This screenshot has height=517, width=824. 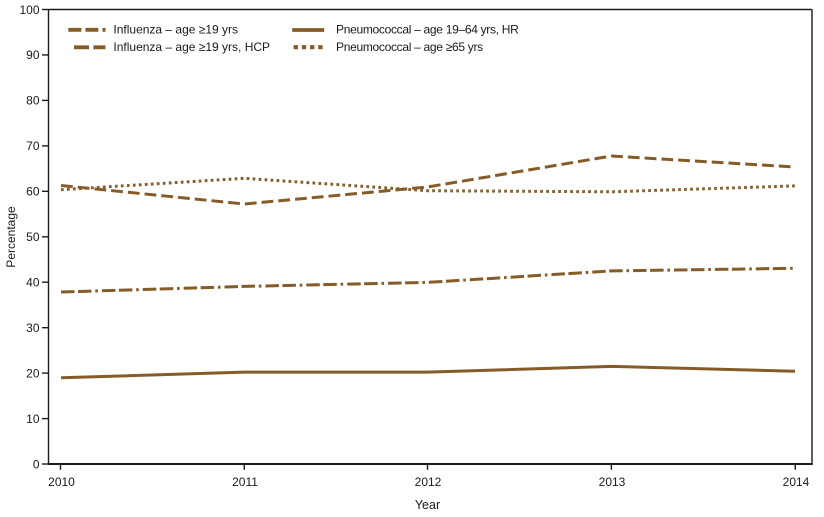 I want to click on svg-text: 2013, so click(x=612, y=482).